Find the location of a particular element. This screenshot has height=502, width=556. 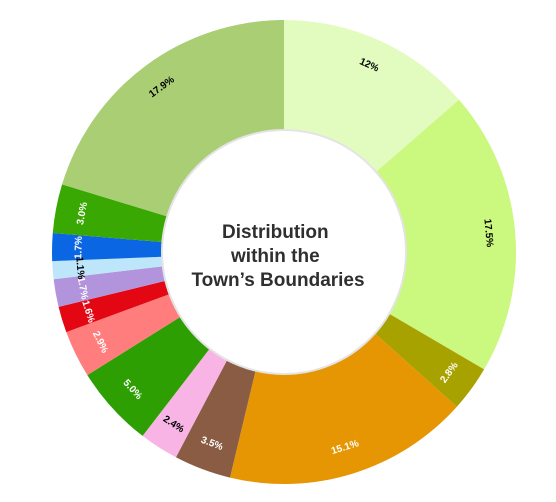

center-title-line-1: Distribution is located at coordinates (275, 232).